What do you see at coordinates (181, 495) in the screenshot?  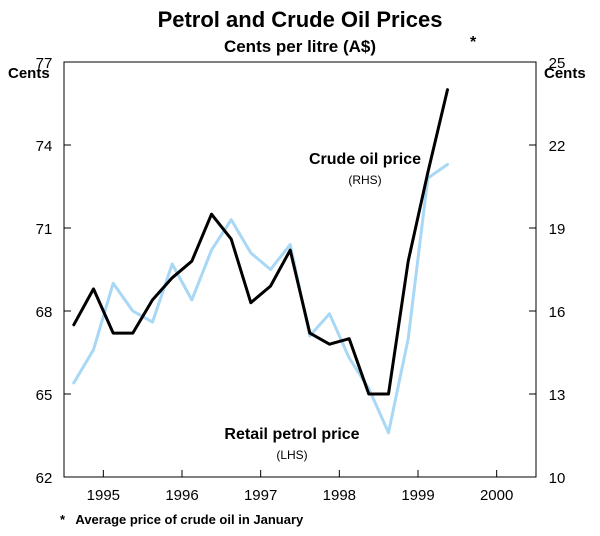 I see `x-tick-label: 1996` at bounding box center [181, 495].